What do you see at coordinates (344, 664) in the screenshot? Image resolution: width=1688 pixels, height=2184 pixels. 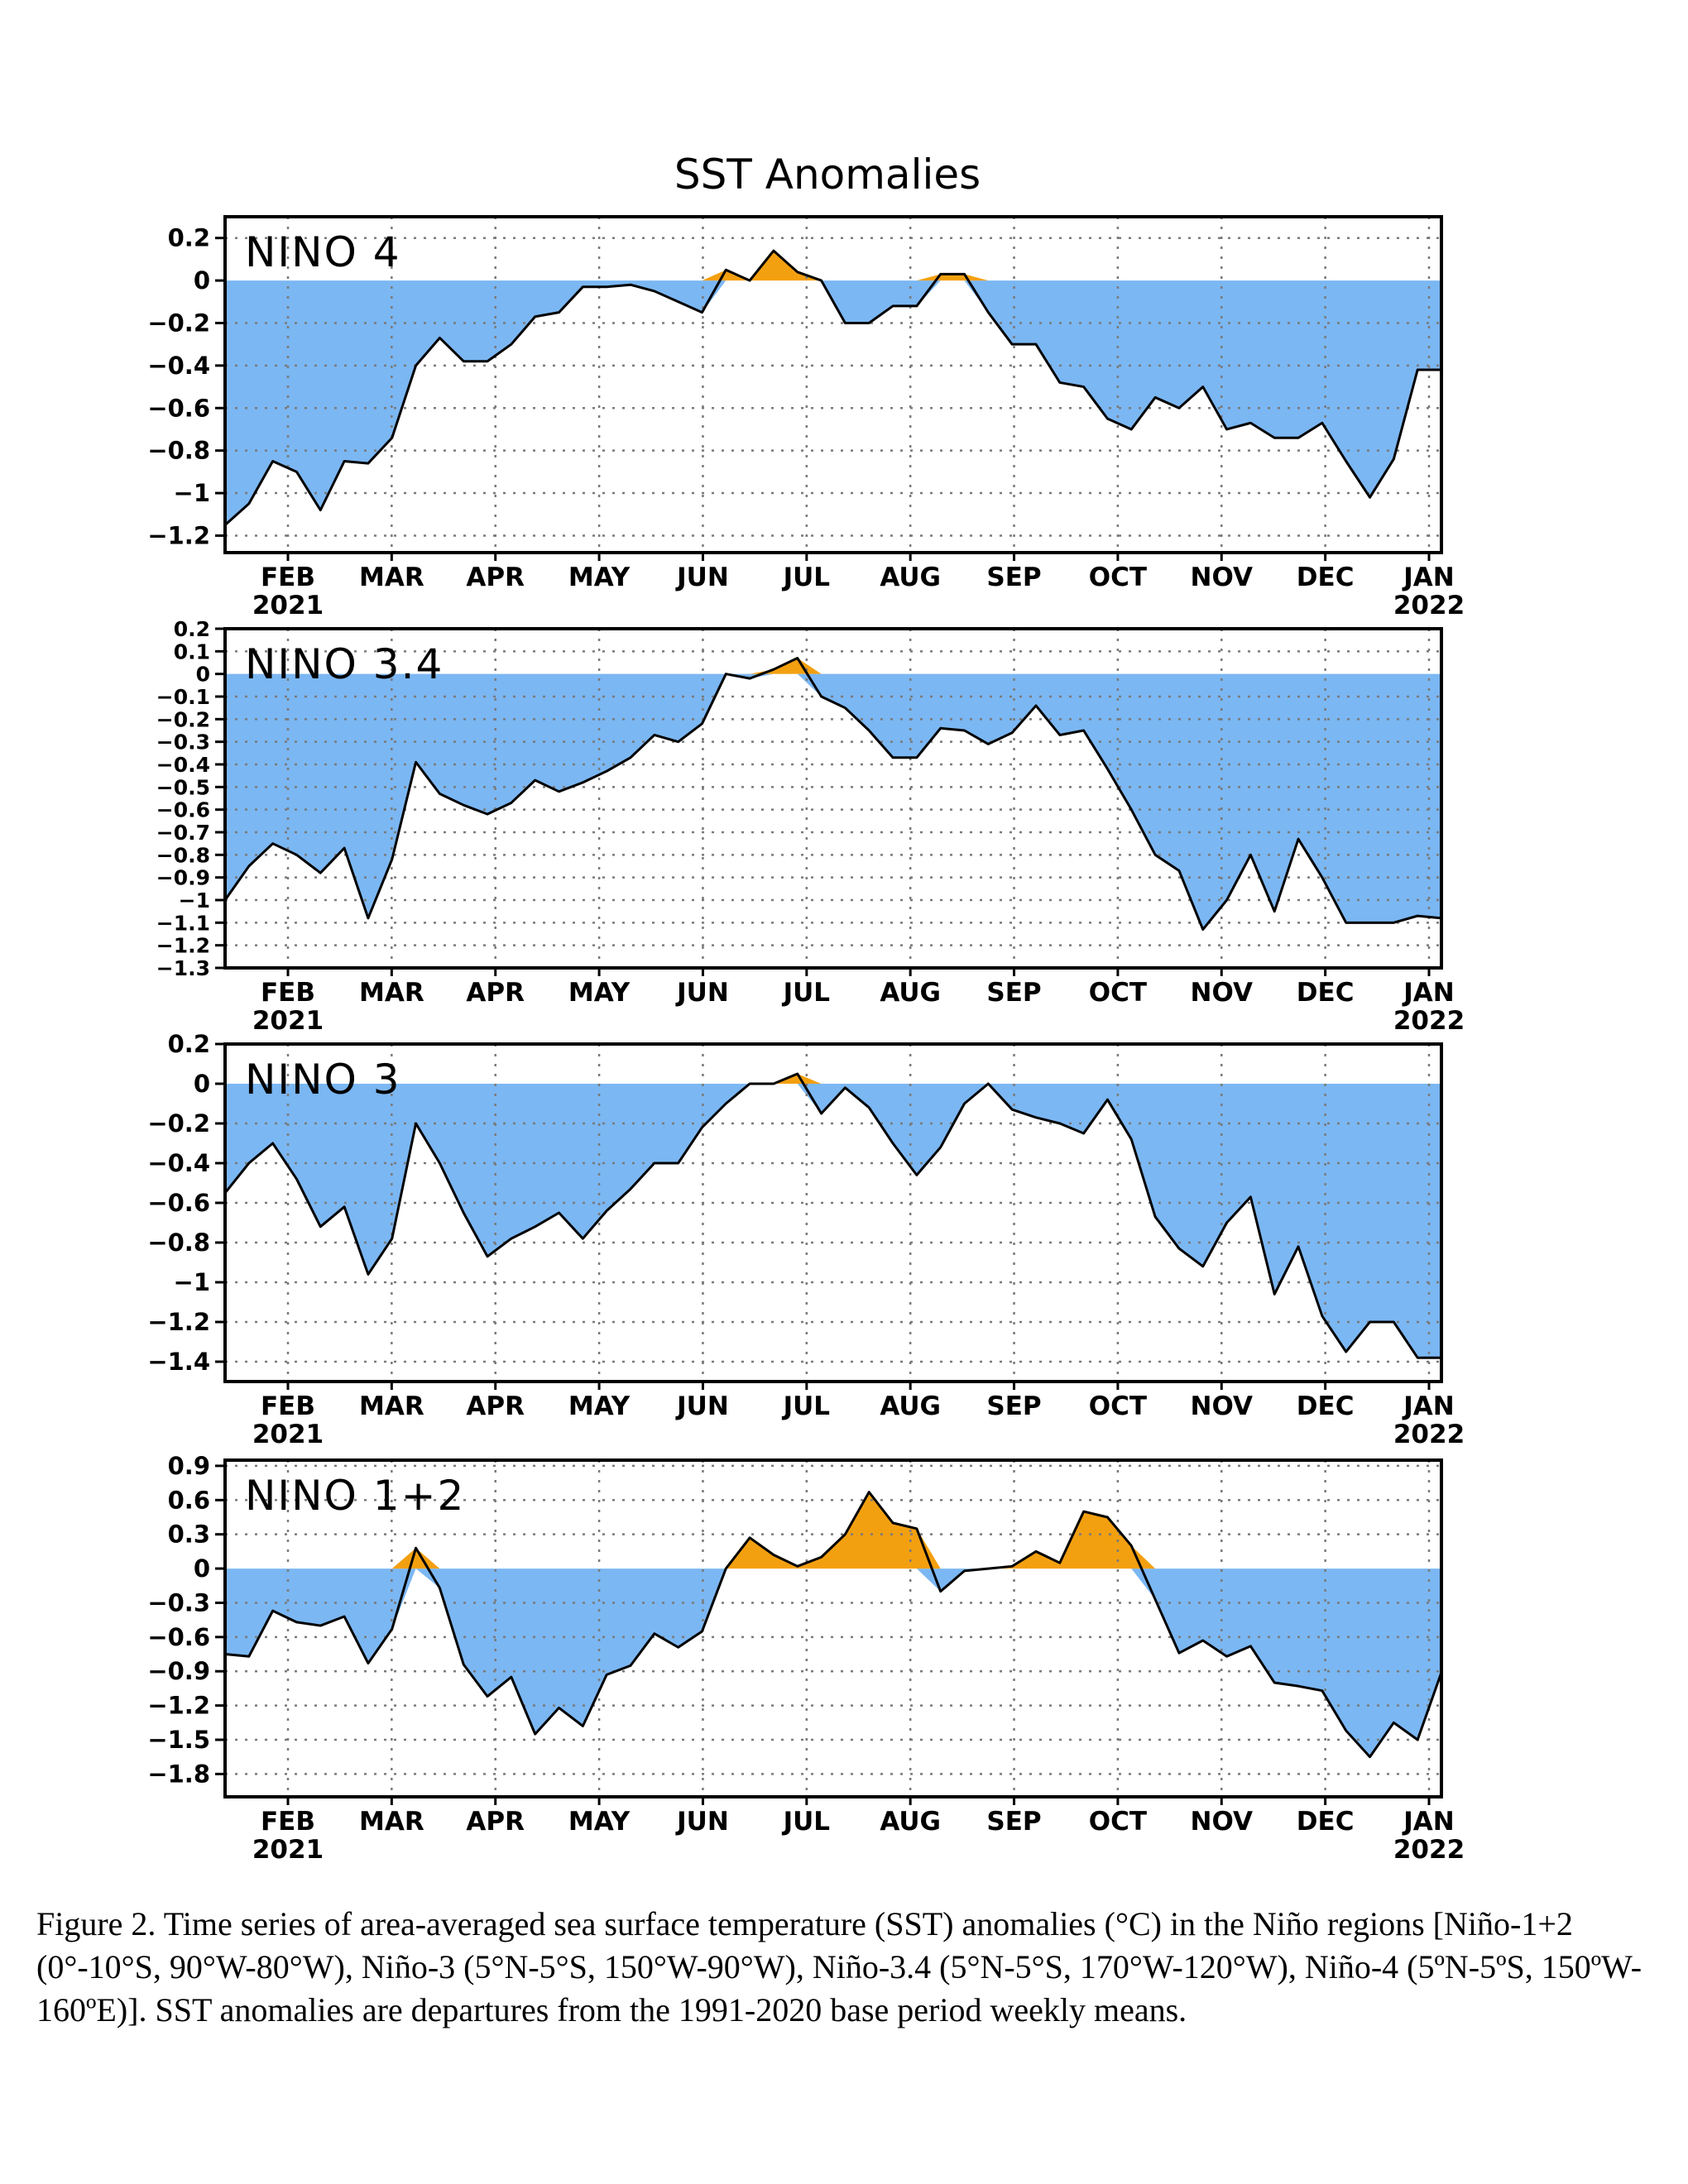 I see `region-label: NINO 3.4` at bounding box center [344, 664].